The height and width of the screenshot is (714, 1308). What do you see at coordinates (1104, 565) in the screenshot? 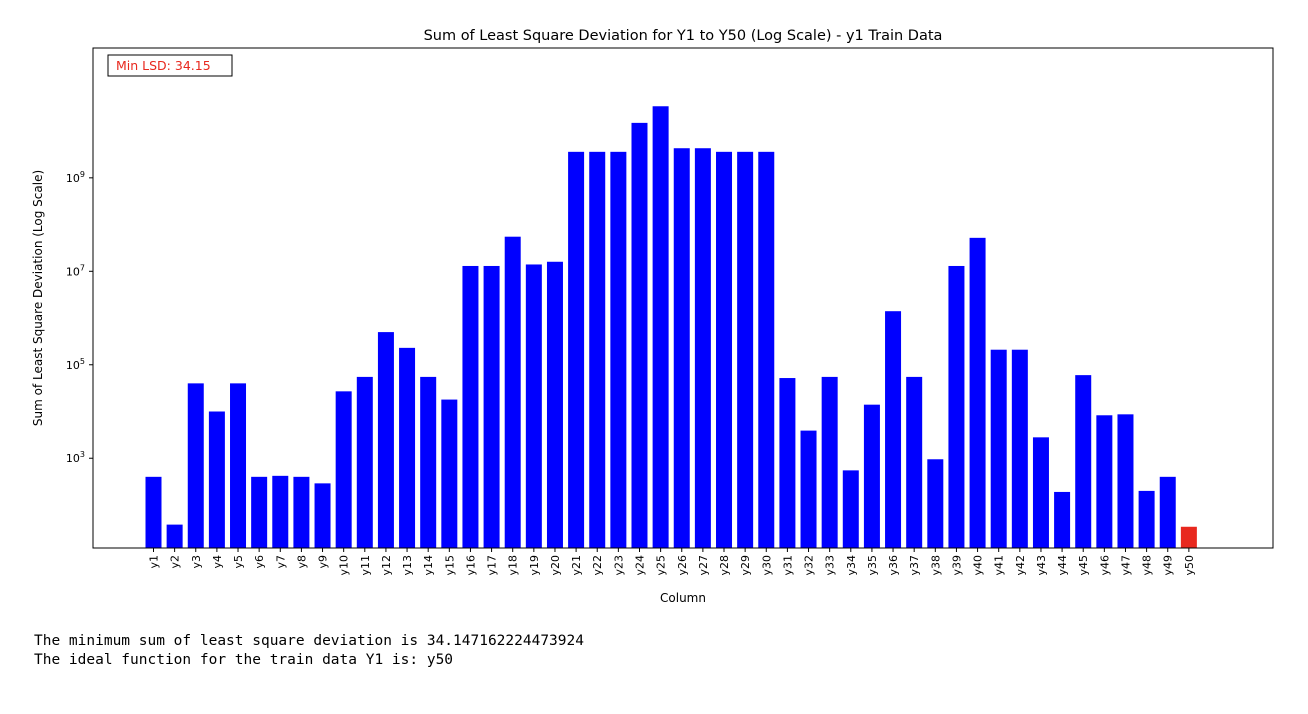
I see `x-tick-label: y46` at bounding box center [1104, 565].